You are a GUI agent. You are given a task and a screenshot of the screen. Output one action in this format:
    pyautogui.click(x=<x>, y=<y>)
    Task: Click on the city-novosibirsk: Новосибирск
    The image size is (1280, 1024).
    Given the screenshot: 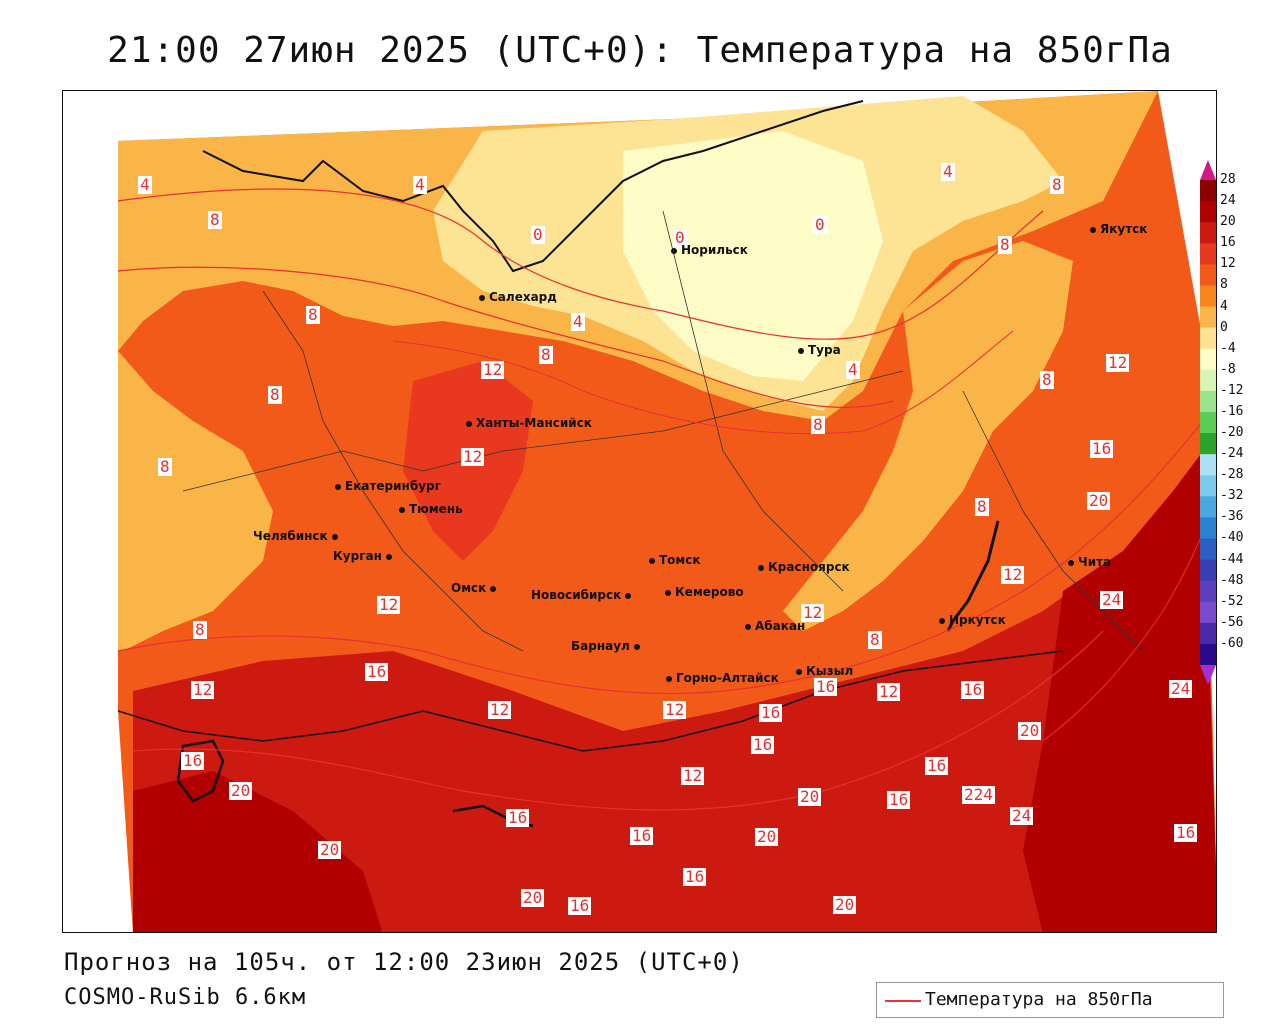 What is the action you would take?
    pyautogui.click(x=581, y=595)
    